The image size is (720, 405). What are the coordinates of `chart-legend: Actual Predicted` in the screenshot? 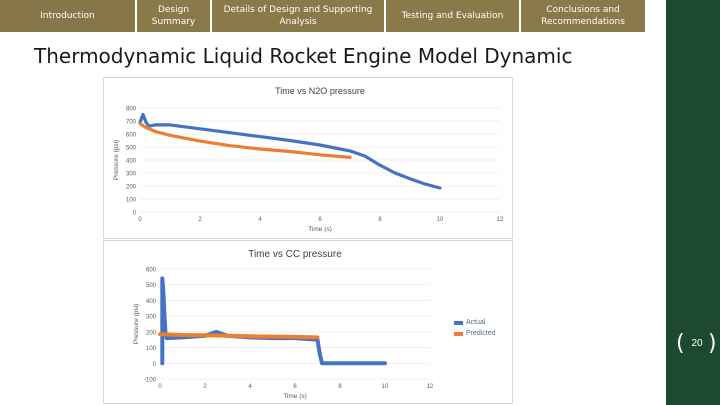 It's located at (475, 330).